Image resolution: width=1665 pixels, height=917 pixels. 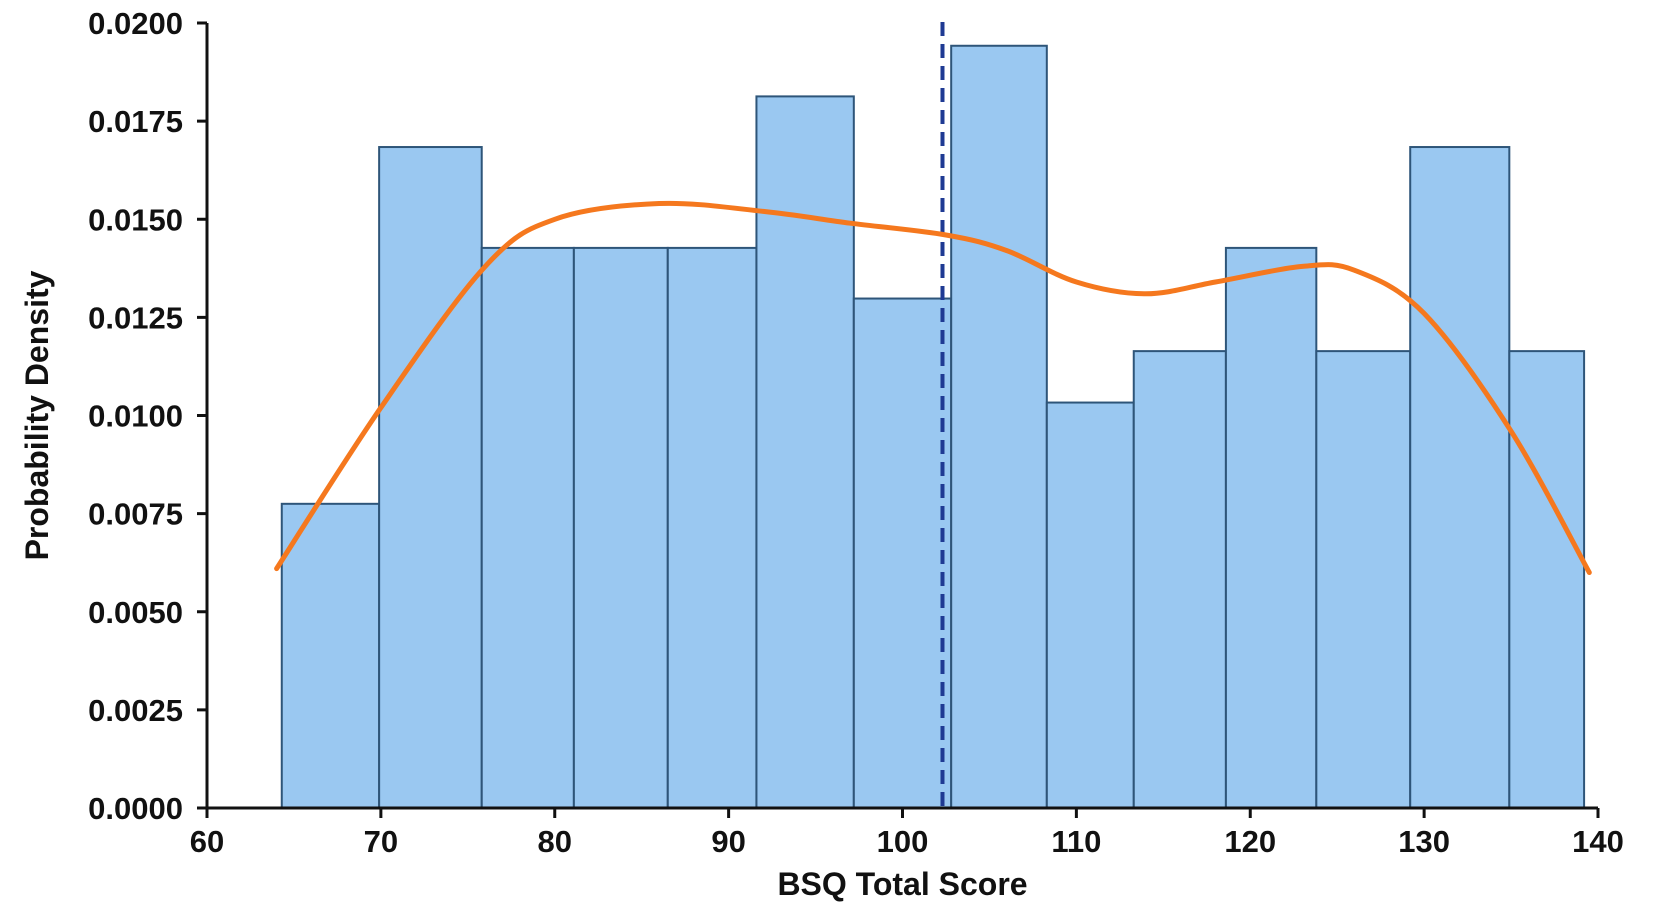 What do you see at coordinates (135, 514) in the screenshot?
I see `y-tick-label: 0.0075` at bounding box center [135, 514].